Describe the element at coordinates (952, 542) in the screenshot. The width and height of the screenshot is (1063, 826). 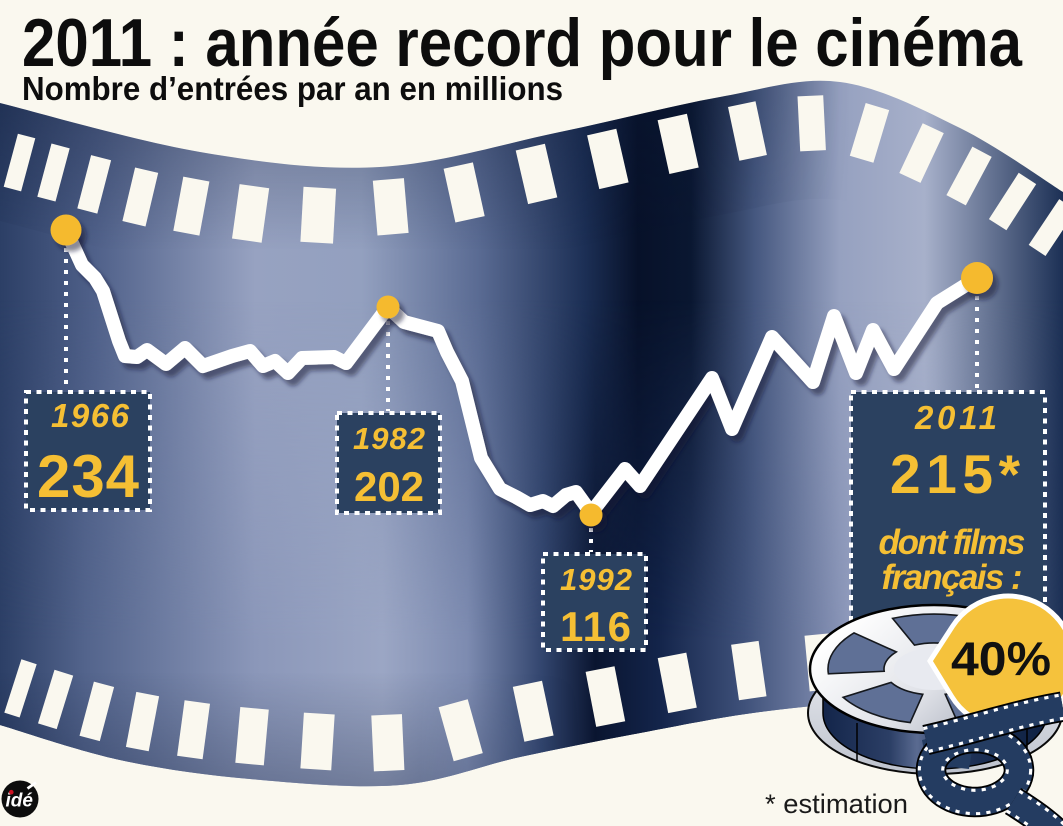
I see `svg-text: dont films` at that location.